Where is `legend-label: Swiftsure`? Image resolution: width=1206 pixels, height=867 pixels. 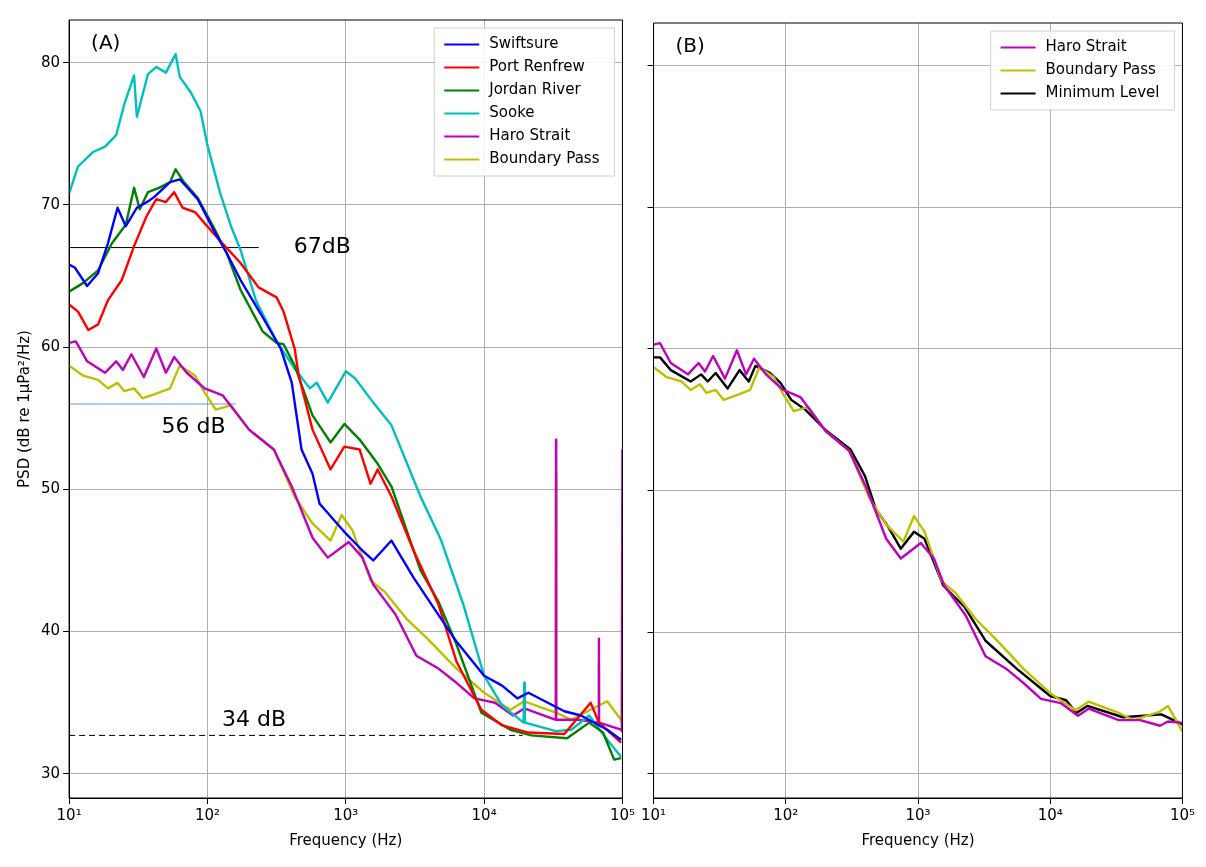
legend-label: Swiftsure is located at coordinates (524, 43).